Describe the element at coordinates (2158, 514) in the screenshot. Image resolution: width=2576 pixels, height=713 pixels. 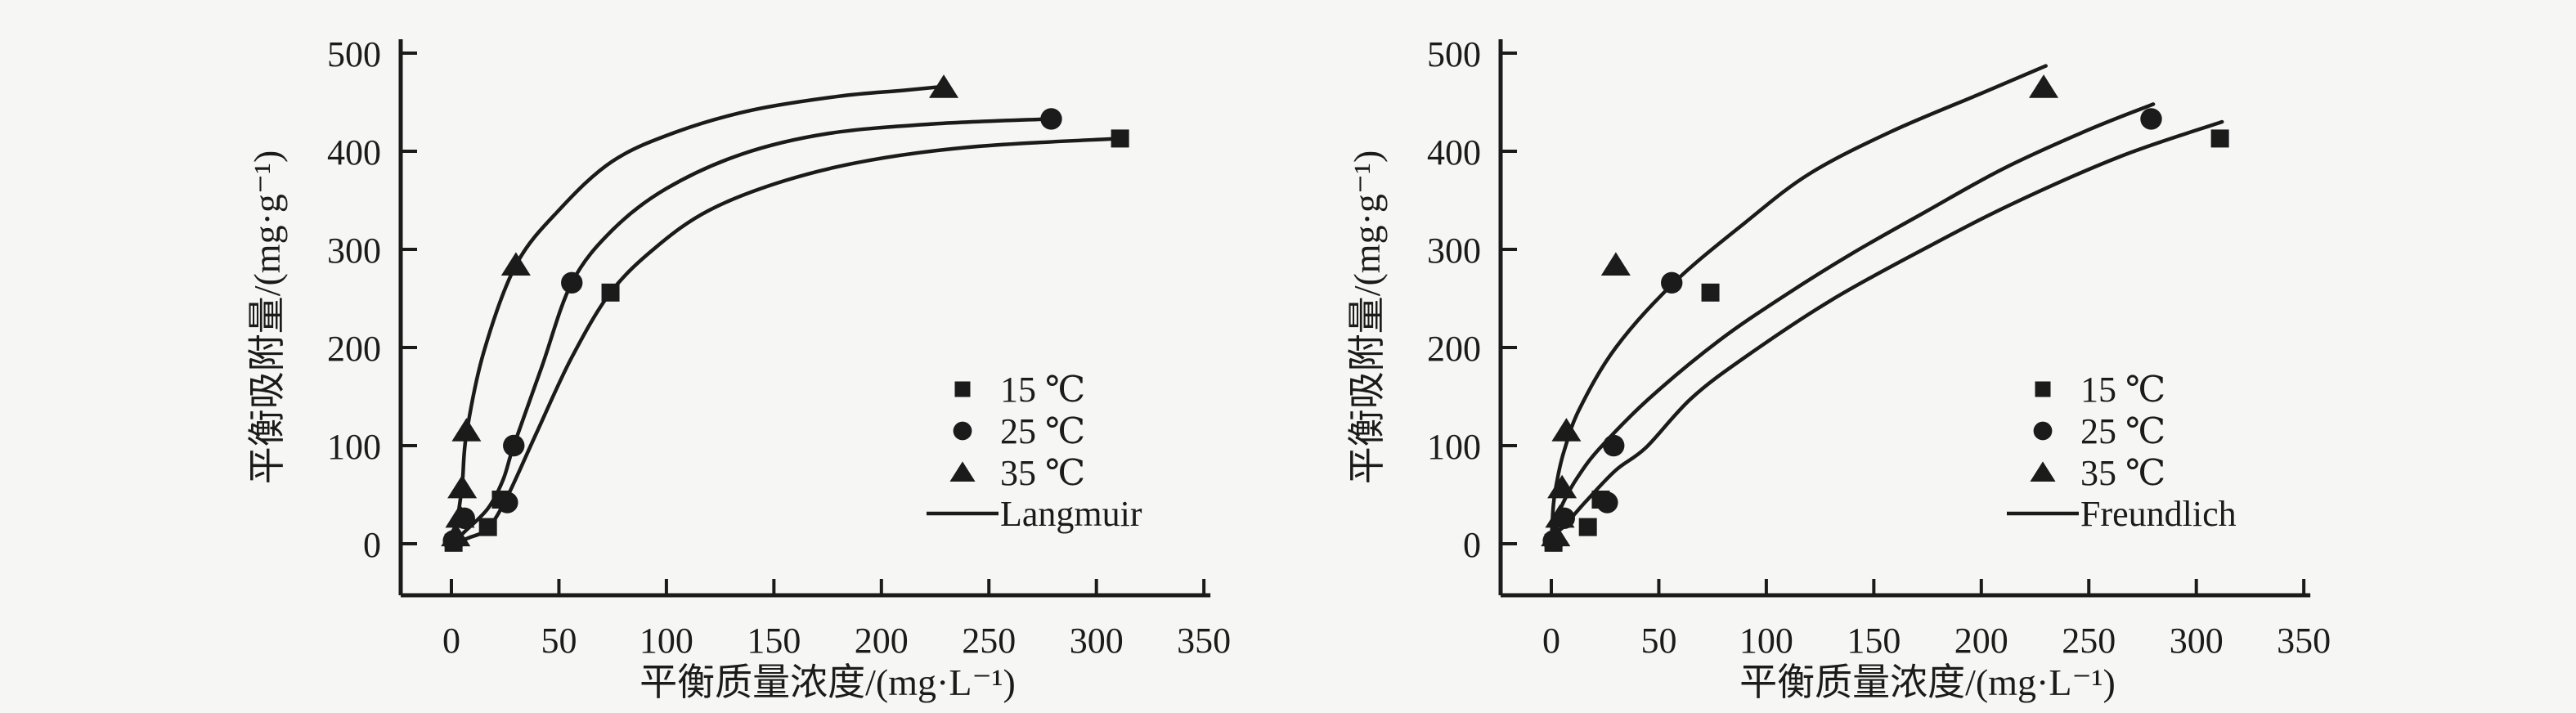
I see `legend-label-fit-model: Freundlich` at that location.